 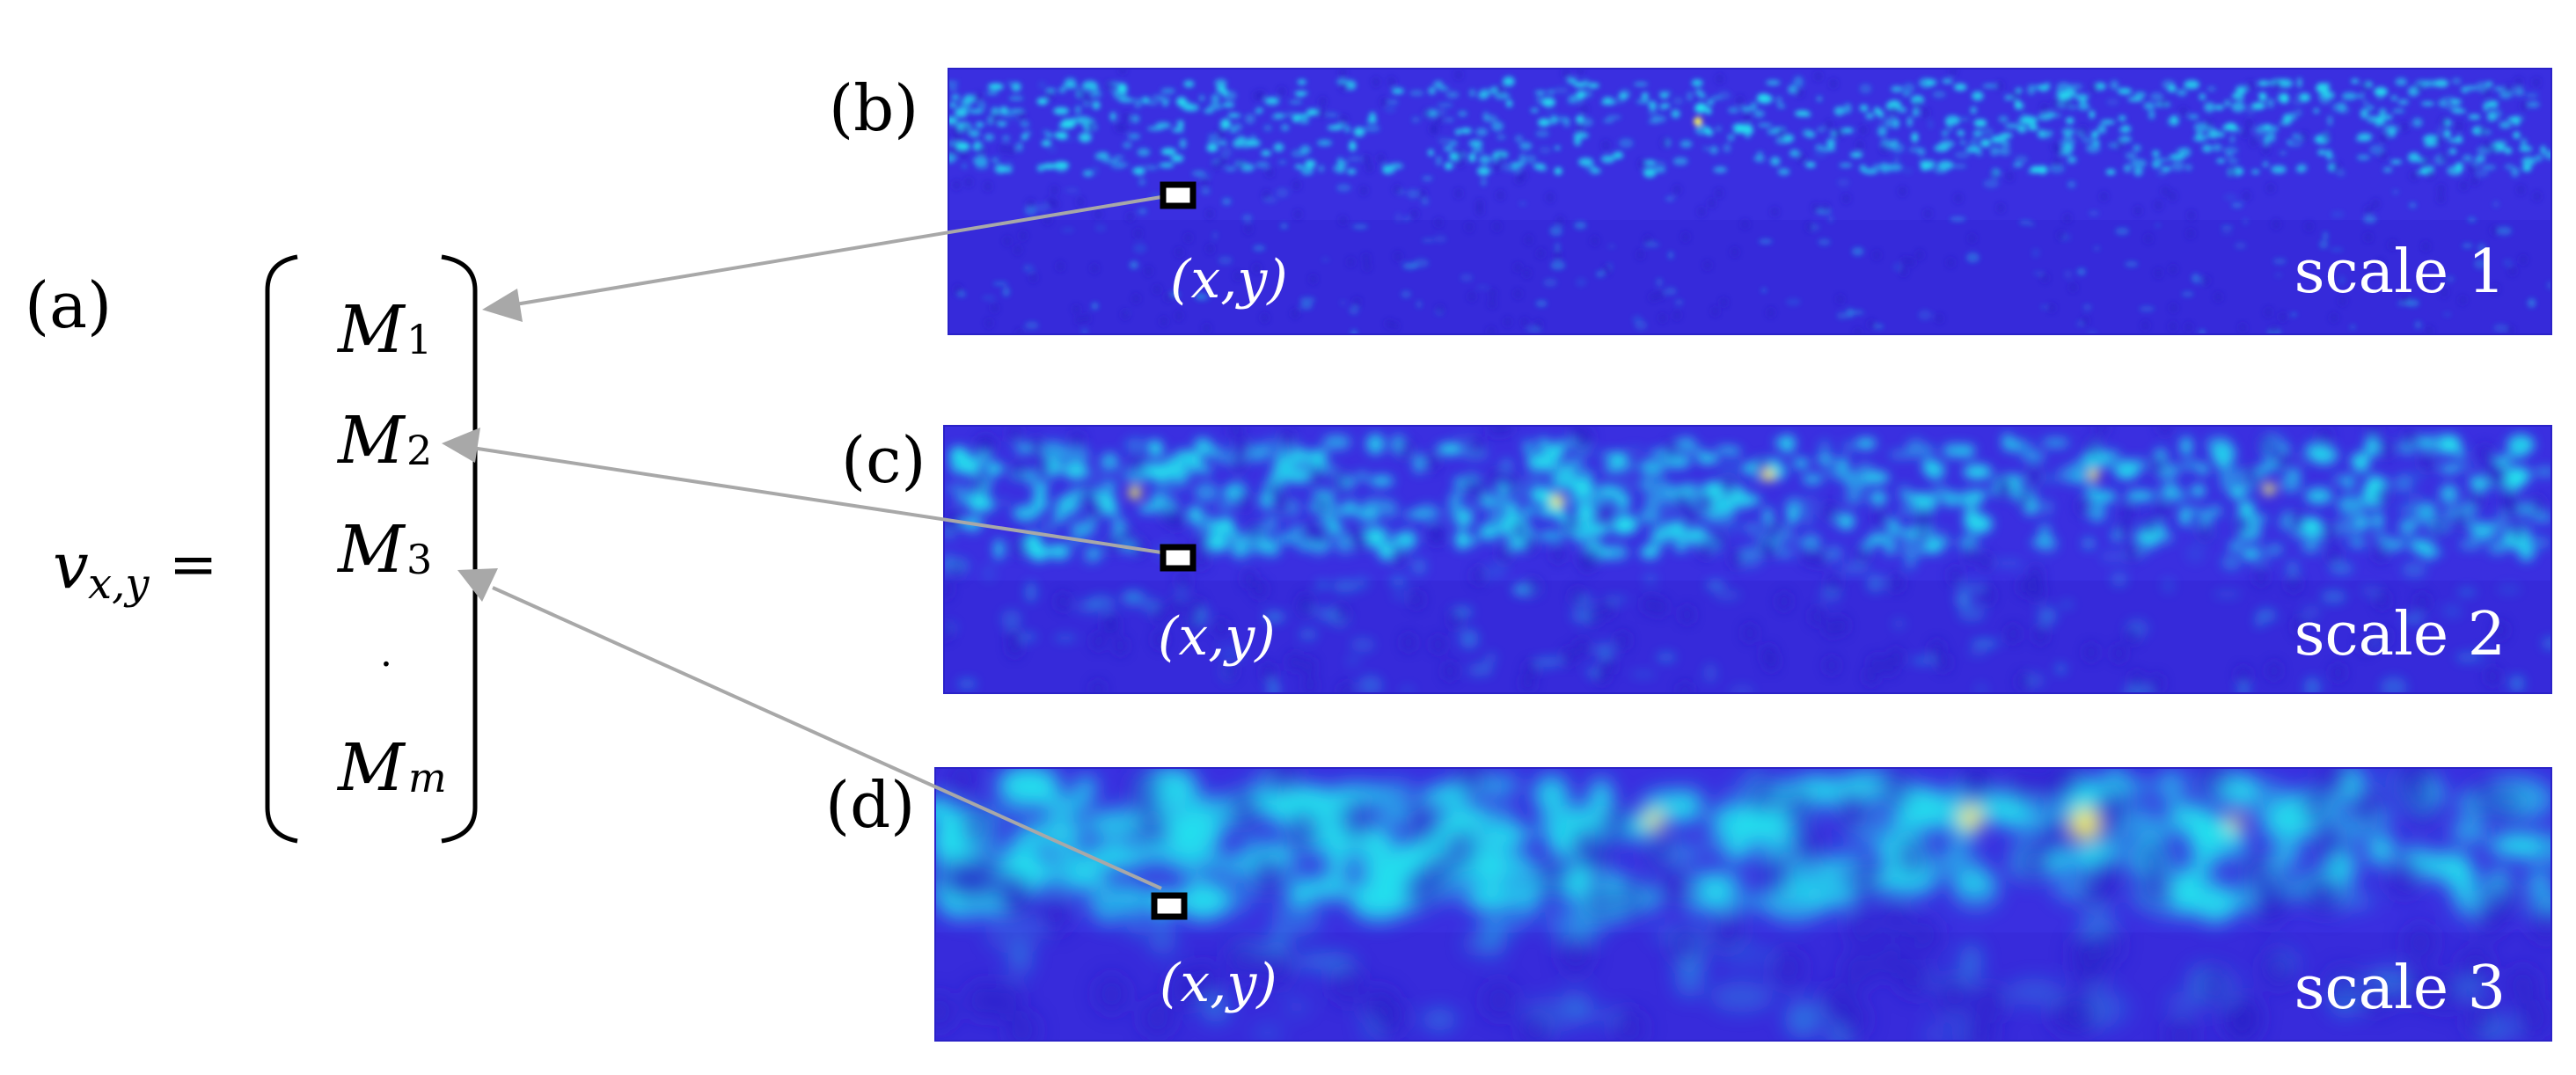 What do you see at coordinates (883, 460) in the screenshot?
I see `panel-label-c: (c)` at bounding box center [883, 460].